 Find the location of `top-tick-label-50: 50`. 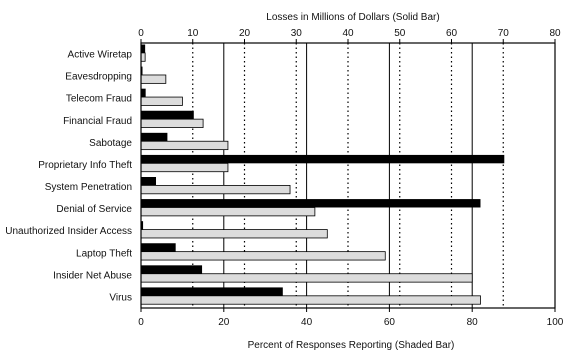

top-tick-label-50: 50 is located at coordinates (400, 33).